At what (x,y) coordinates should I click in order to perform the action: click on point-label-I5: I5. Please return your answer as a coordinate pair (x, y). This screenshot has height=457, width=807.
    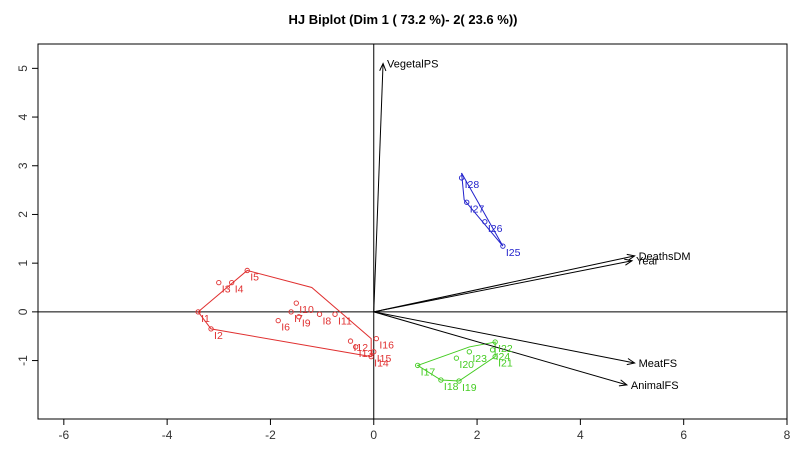
    Looking at the image, I should click on (254, 277).